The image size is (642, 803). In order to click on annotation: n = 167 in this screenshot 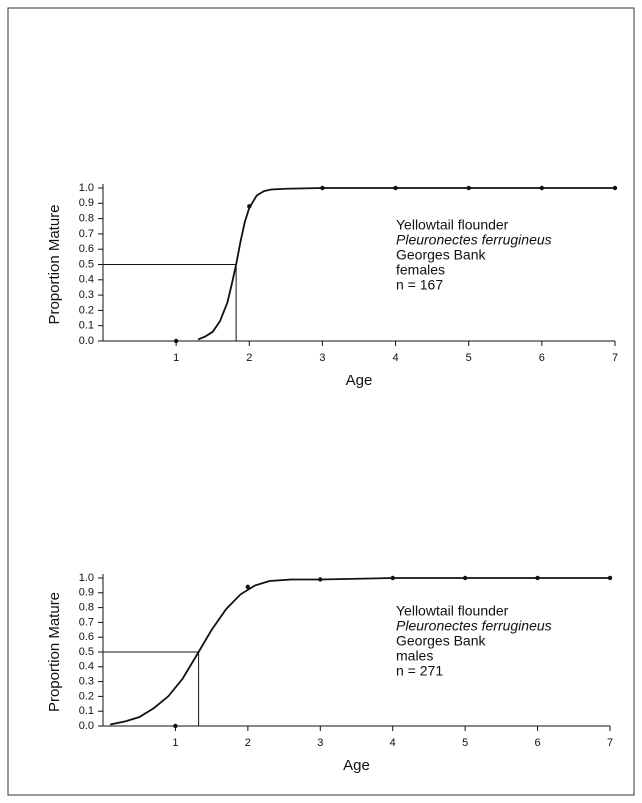, I will do `click(419, 285)`.